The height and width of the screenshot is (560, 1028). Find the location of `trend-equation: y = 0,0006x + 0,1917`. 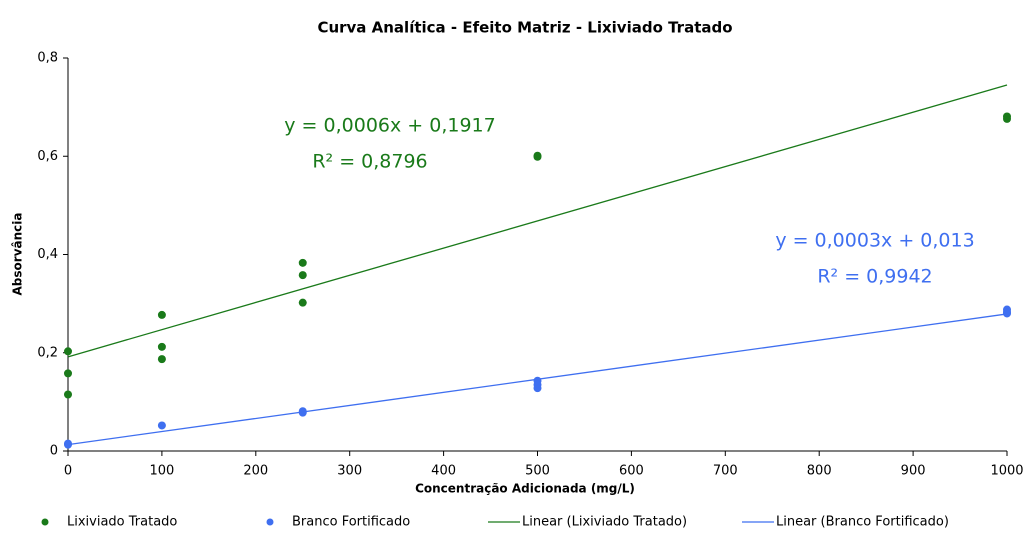

trend-equation: y = 0,0006x + 0,1917 is located at coordinates (389, 126).